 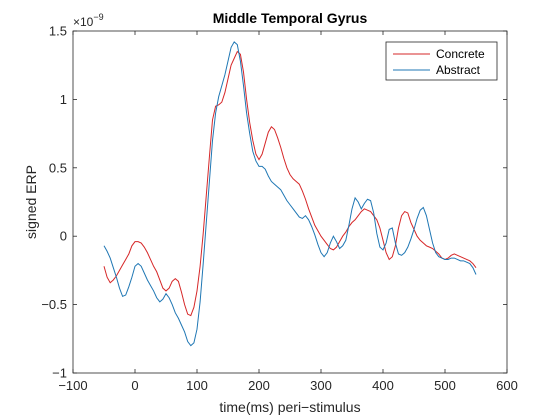 I want to click on chart-title: Middle Temporal Gyrus, so click(x=290, y=18).